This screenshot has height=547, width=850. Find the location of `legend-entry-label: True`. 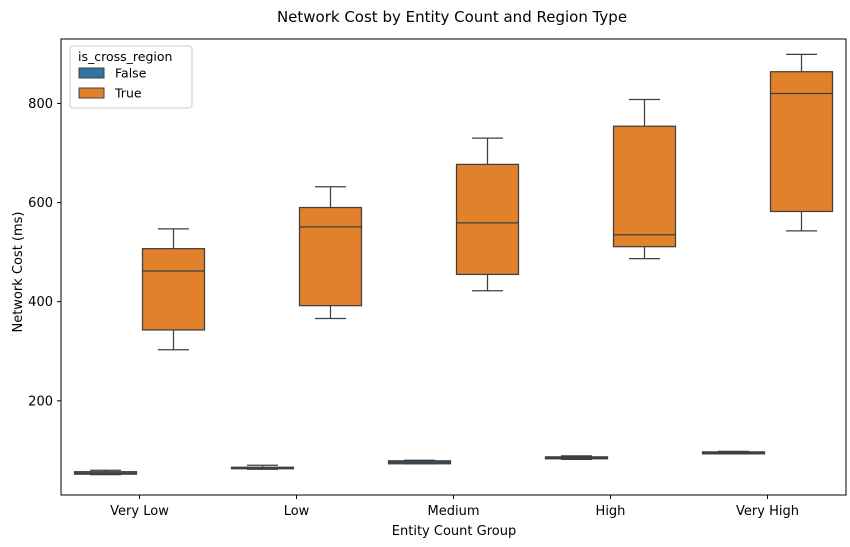

legend-entry-label: True is located at coordinates (128, 93).